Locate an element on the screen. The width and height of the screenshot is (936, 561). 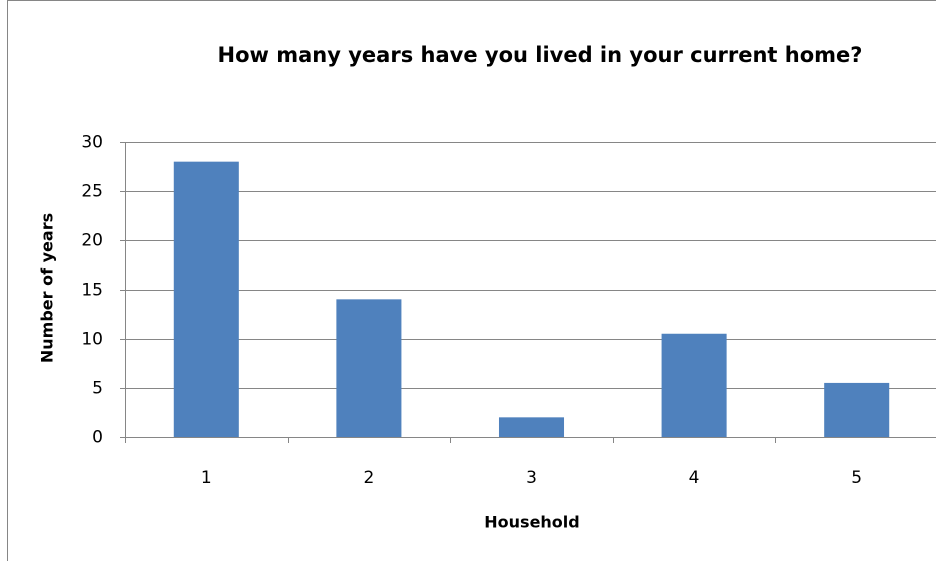
y-tick-label: 5 is located at coordinates (97, 389).